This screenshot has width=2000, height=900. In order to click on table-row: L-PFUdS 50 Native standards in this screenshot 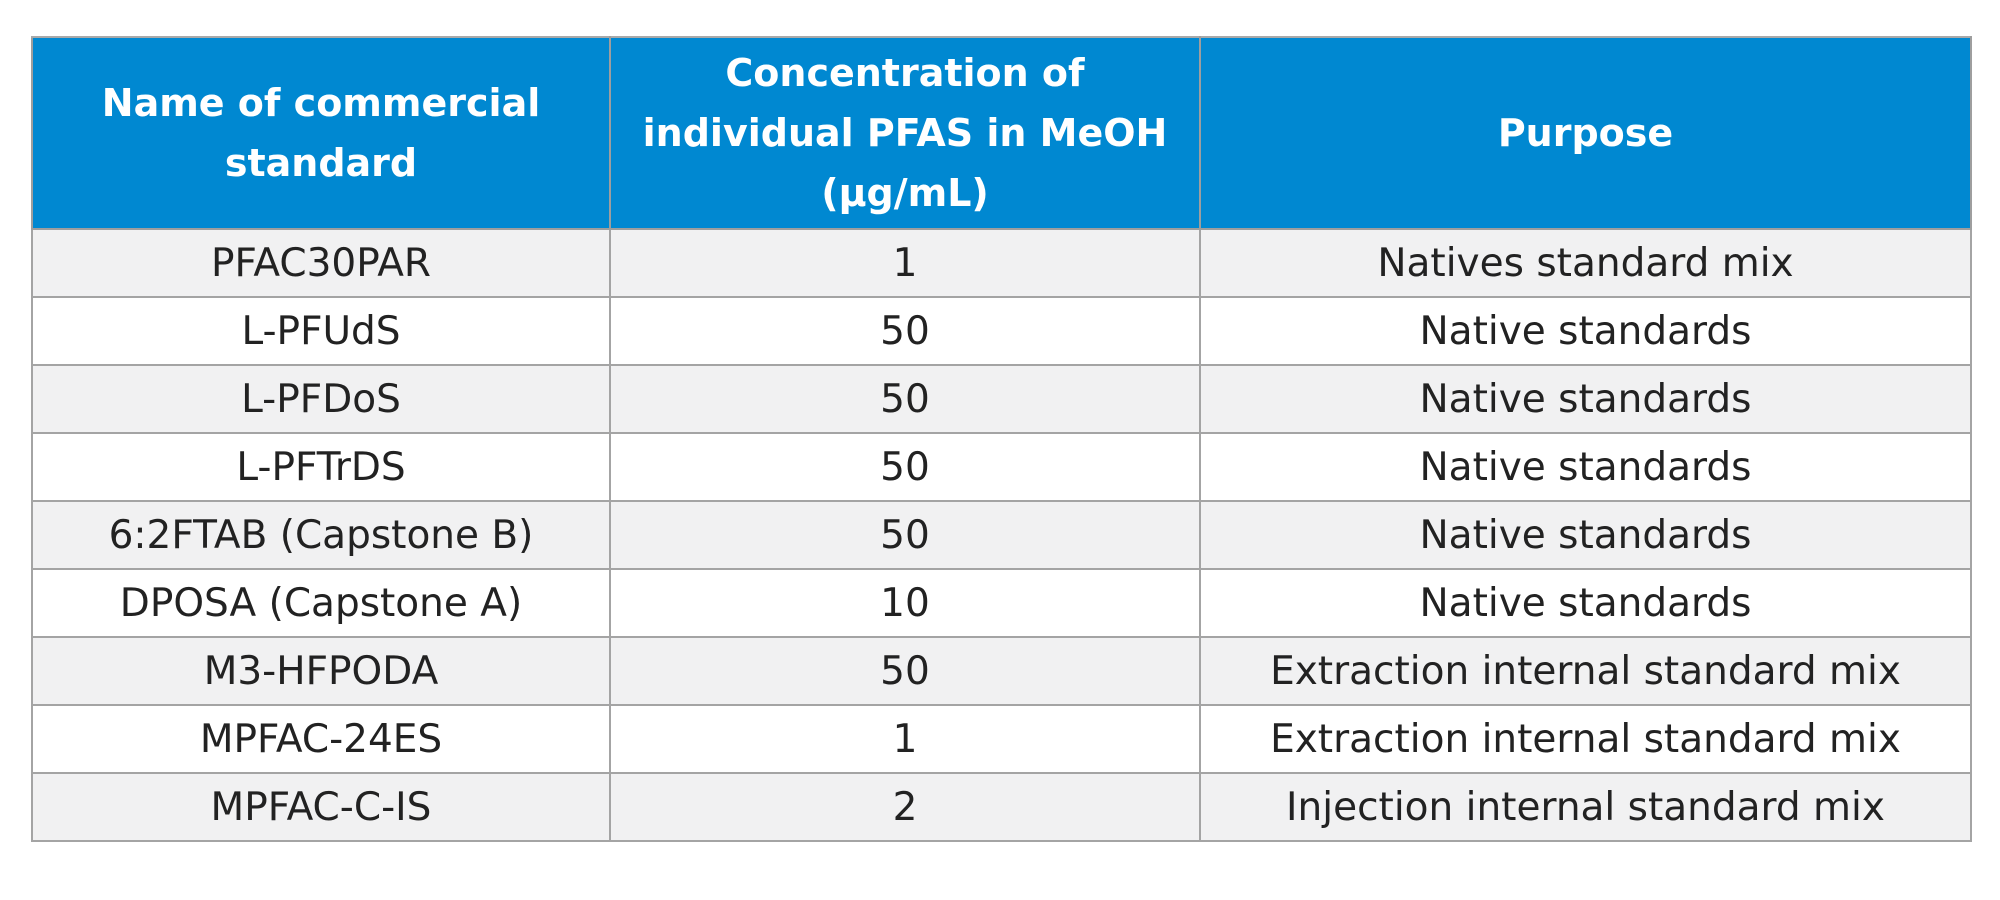, I will do `click(1001, 331)`.